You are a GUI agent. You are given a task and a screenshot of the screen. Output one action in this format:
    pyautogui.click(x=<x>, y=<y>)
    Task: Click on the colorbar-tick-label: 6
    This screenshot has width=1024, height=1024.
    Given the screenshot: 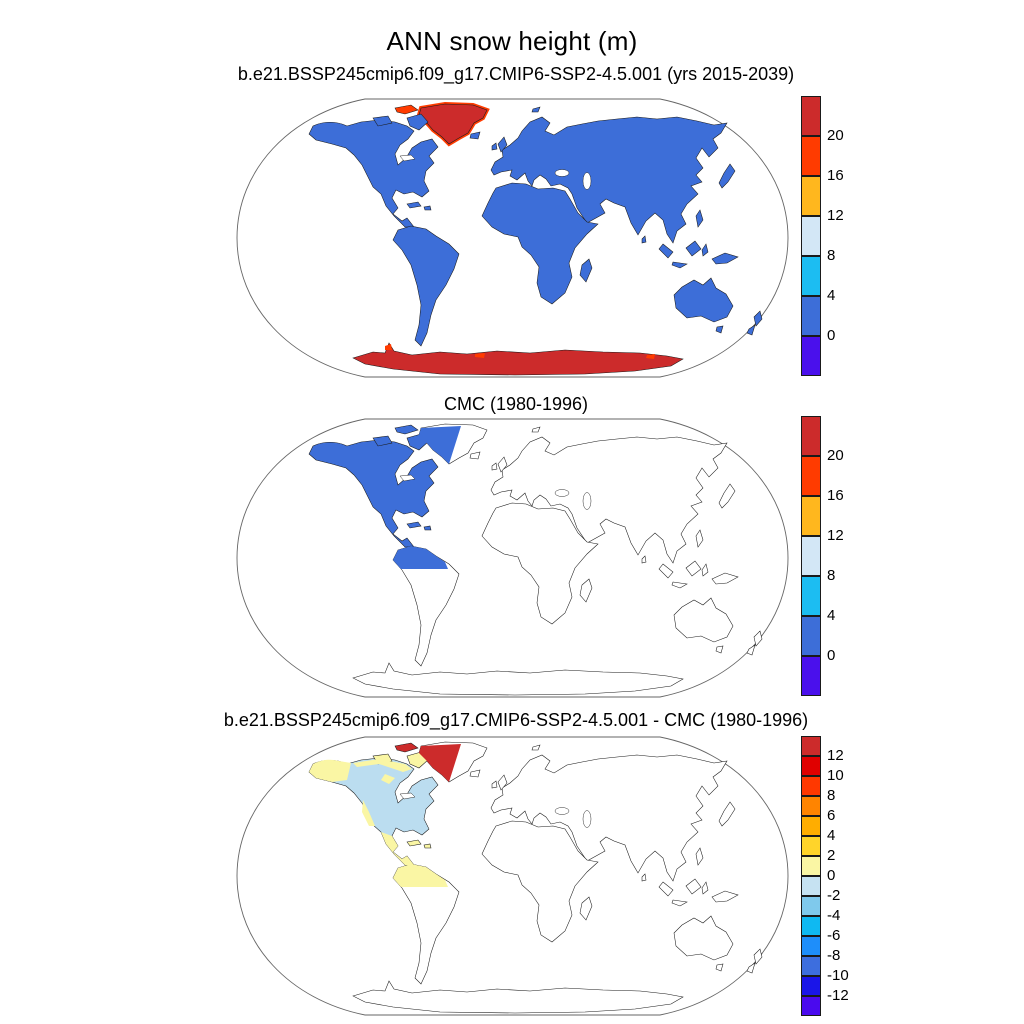 What is the action you would take?
    pyautogui.click(x=831, y=815)
    